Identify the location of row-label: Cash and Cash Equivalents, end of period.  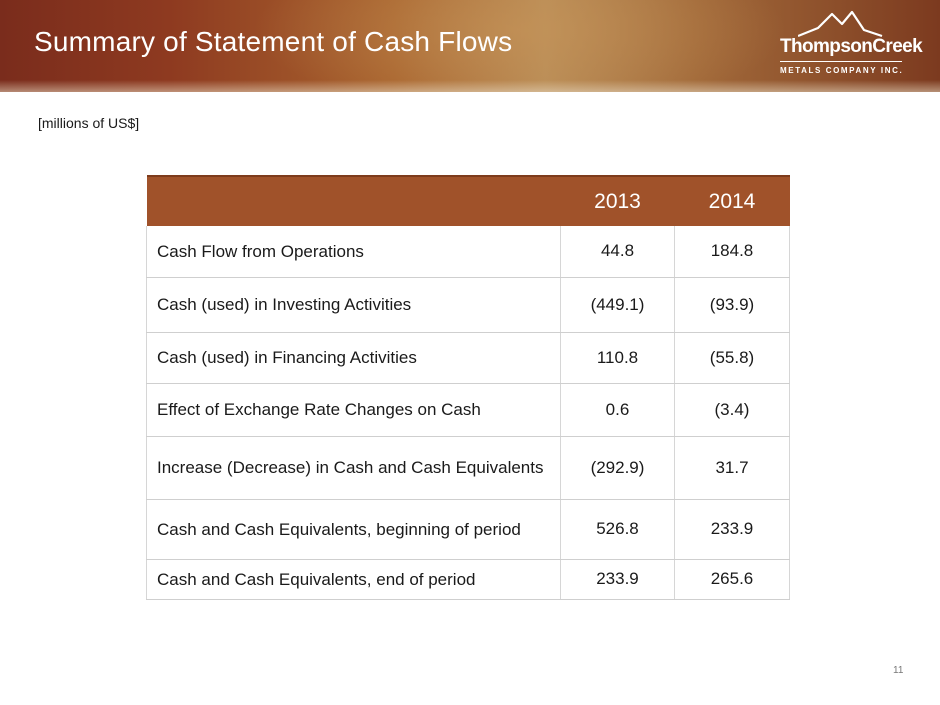
(353, 579).